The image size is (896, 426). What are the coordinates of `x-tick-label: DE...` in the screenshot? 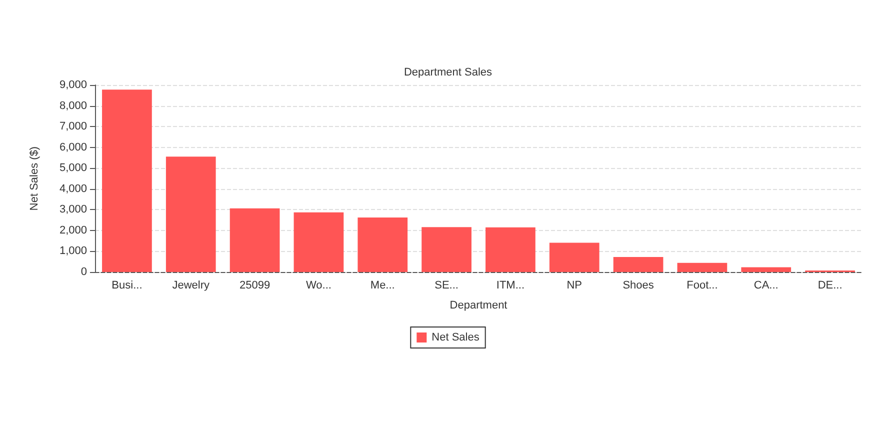 It's located at (830, 286).